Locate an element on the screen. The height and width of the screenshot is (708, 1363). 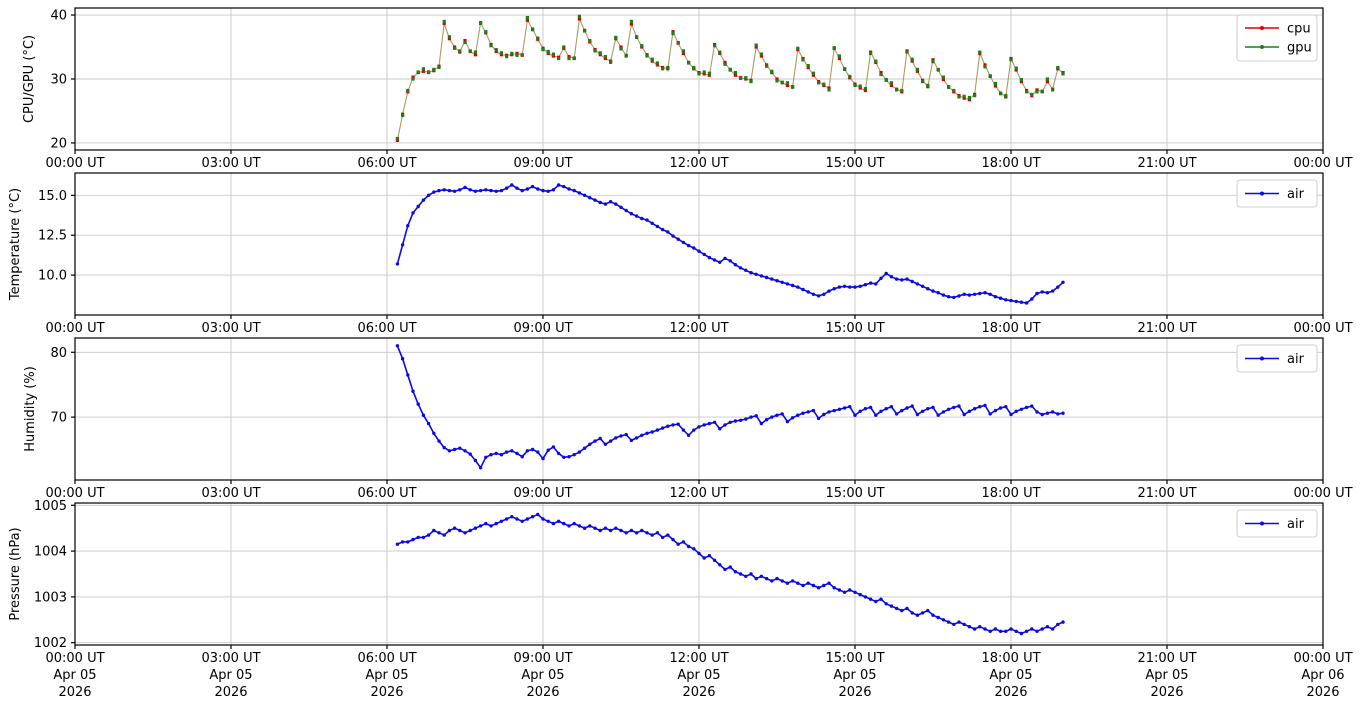
y-axis-label-temperature: Temperature (°C) is located at coordinates (15, 244).